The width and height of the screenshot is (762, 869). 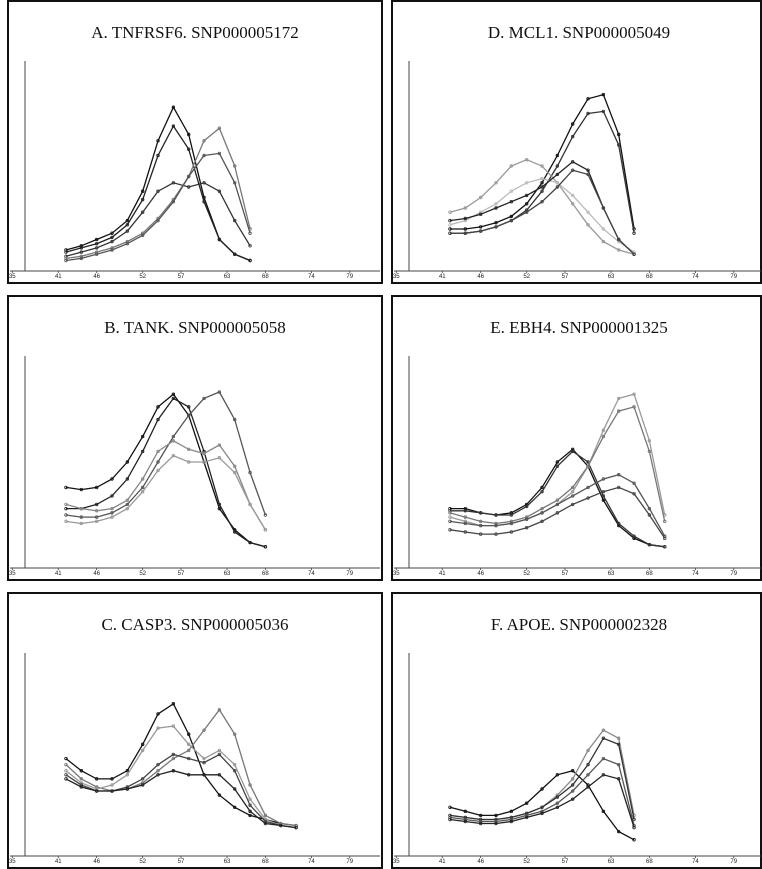 What do you see at coordinates (58, 277) in the screenshot?
I see `x-tick-label: 41` at bounding box center [58, 277].